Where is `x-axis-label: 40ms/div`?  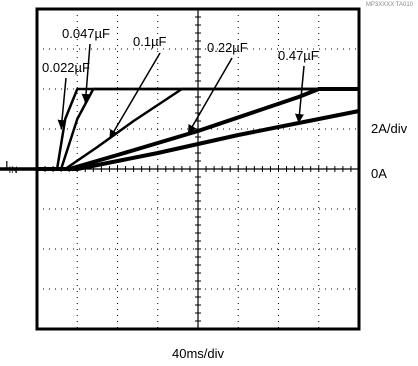
x-axis-label: 40ms/div is located at coordinates (198, 353).